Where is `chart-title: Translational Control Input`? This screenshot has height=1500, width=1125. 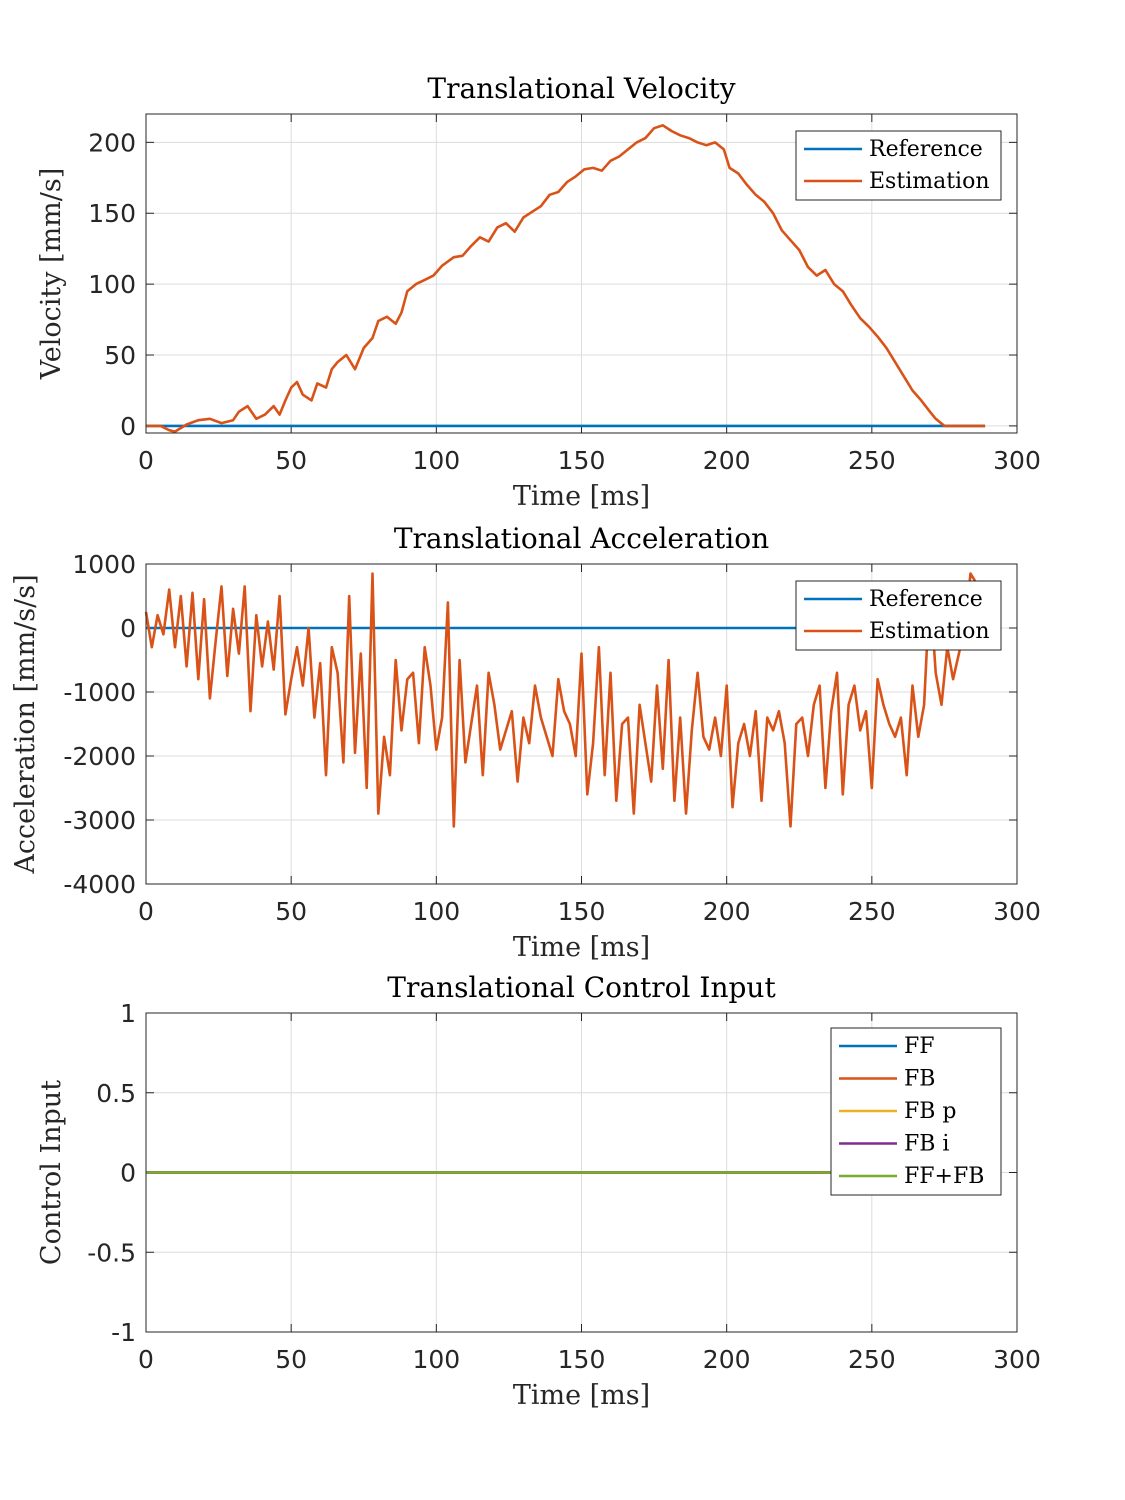
chart-title: Translational Control Input is located at coordinates (581, 987).